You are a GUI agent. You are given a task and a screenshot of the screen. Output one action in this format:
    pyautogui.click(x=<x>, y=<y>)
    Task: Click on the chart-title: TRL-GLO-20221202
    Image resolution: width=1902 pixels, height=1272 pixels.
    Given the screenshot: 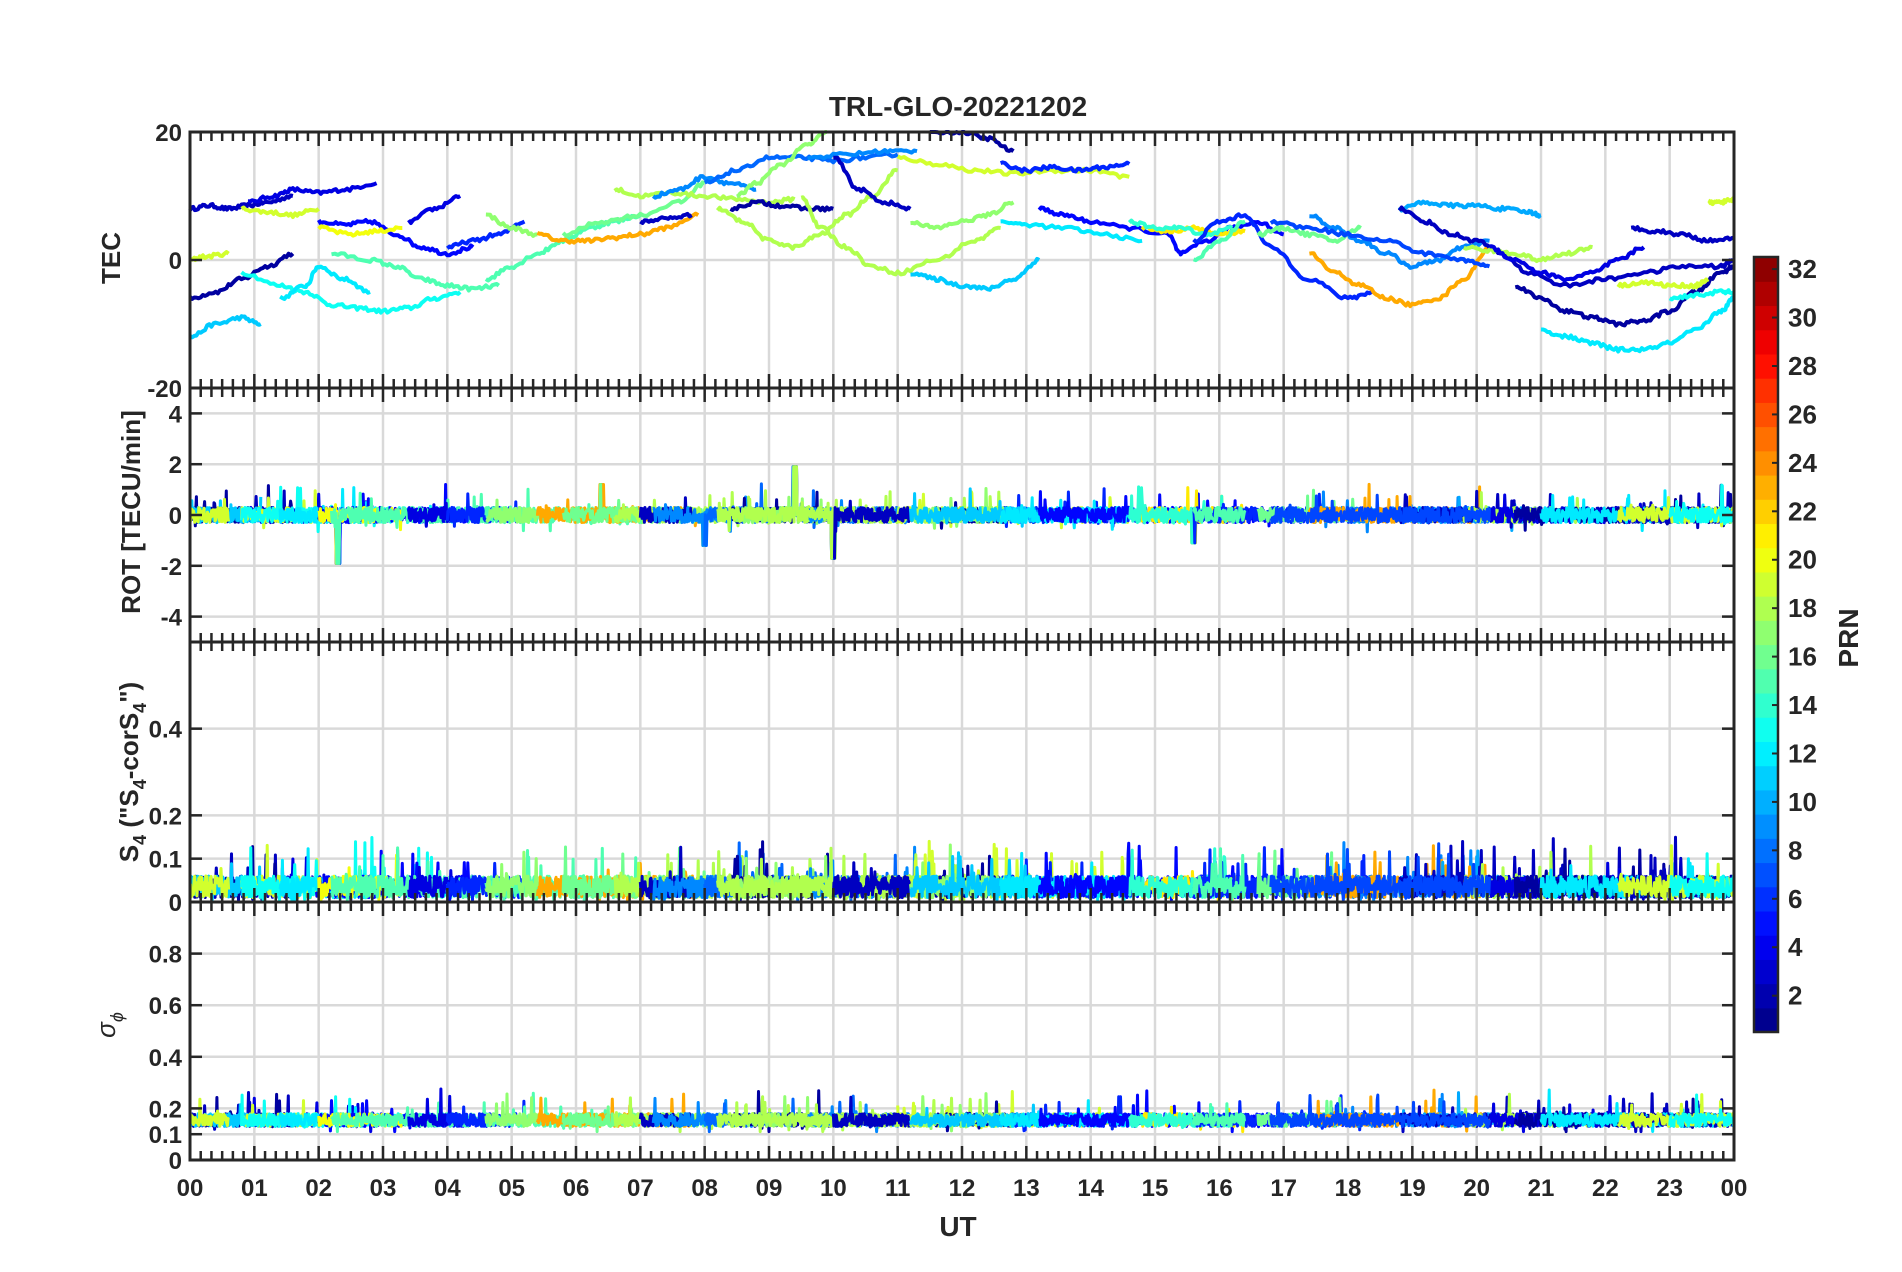 What is the action you would take?
    pyautogui.click(x=958, y=106)
    